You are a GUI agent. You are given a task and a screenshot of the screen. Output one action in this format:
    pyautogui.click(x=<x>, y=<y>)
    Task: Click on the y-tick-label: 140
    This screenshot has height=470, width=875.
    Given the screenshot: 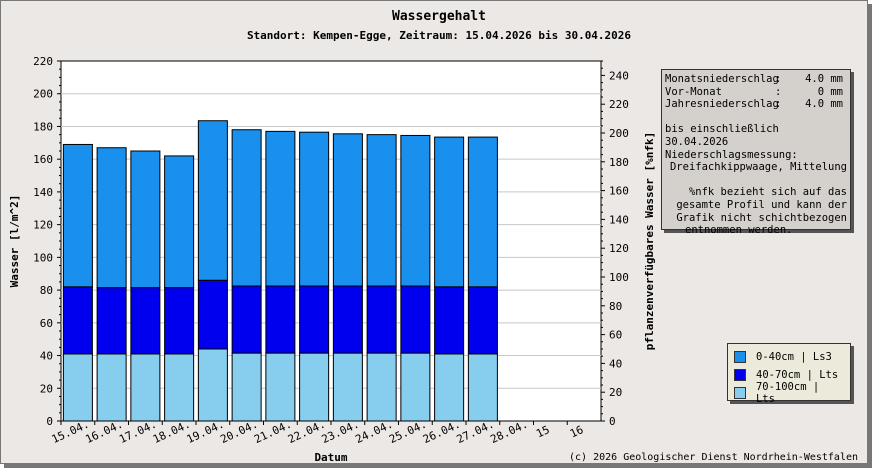 What is the action you would take?
    pyautogui.click(x=43, y=192)
    